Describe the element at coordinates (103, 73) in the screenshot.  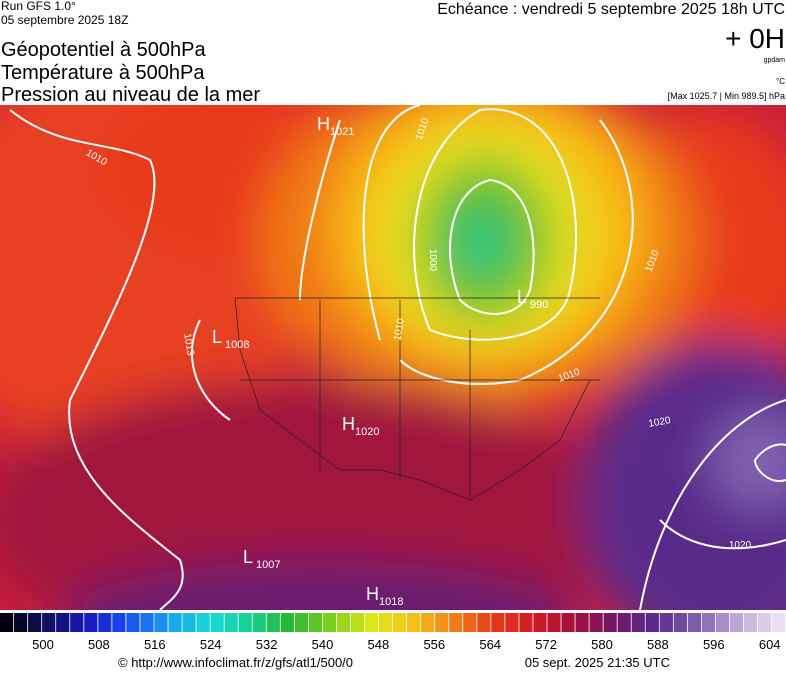
I see `title-2: Température à 500hPa` at that location.